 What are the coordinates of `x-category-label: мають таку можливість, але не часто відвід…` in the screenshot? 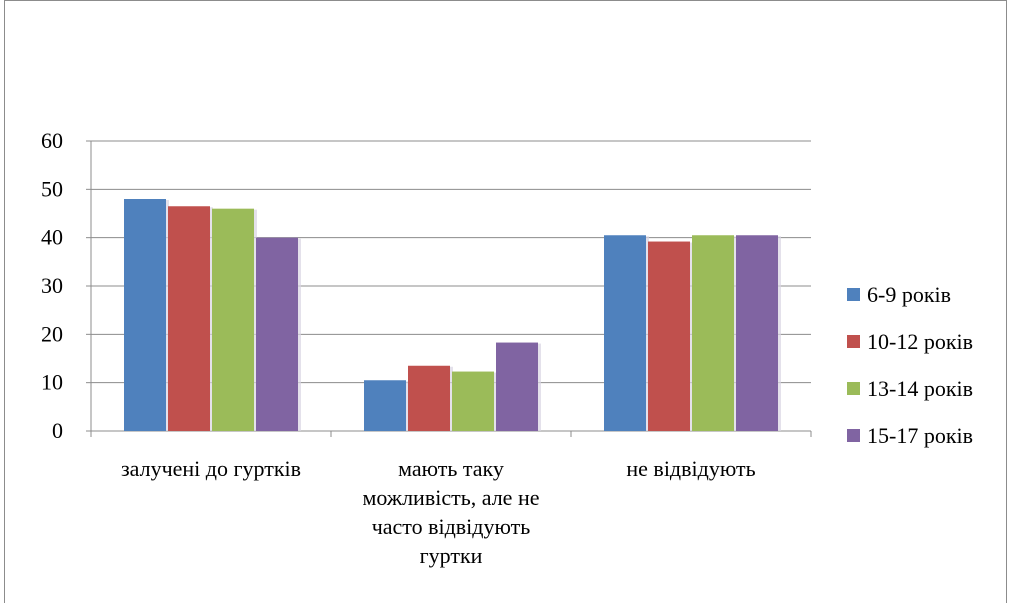 It's located at (451, 512).